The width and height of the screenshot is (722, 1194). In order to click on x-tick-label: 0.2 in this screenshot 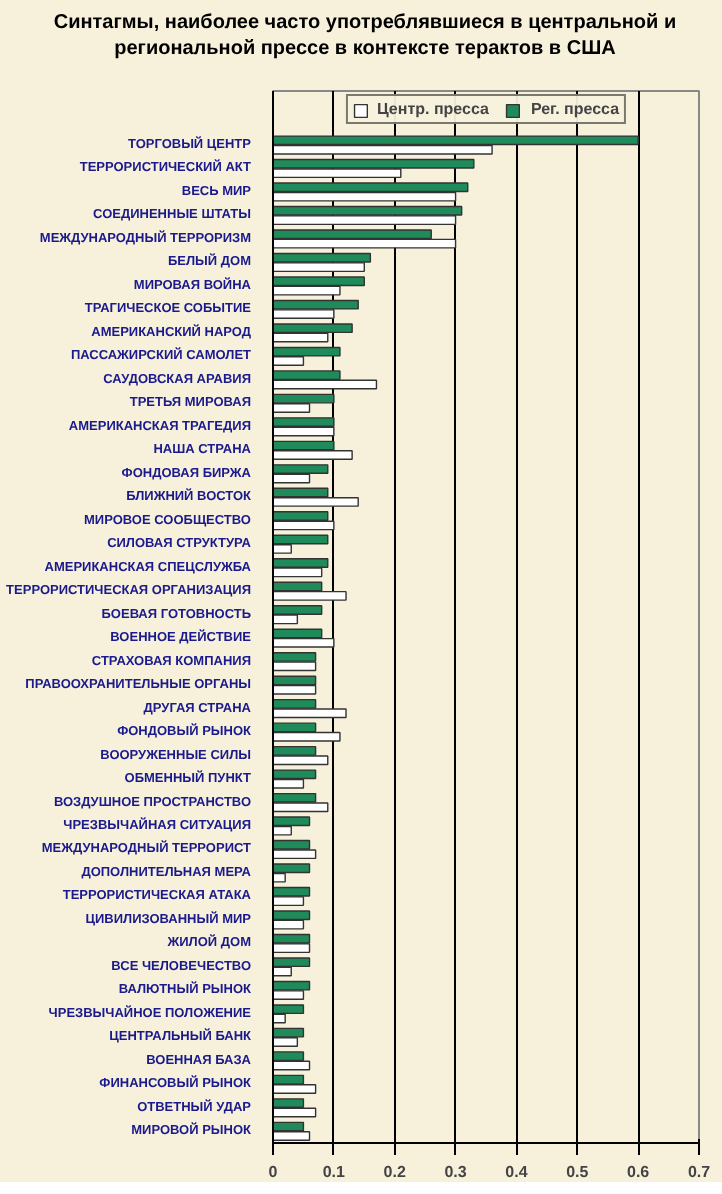, I will do `click(395, 1172)`.